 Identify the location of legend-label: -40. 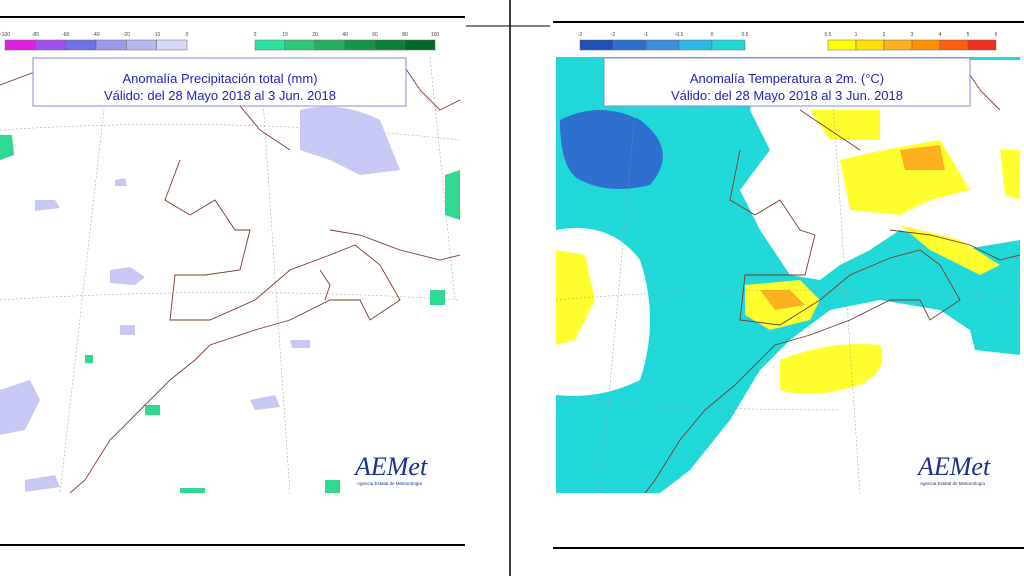
(95, 35).